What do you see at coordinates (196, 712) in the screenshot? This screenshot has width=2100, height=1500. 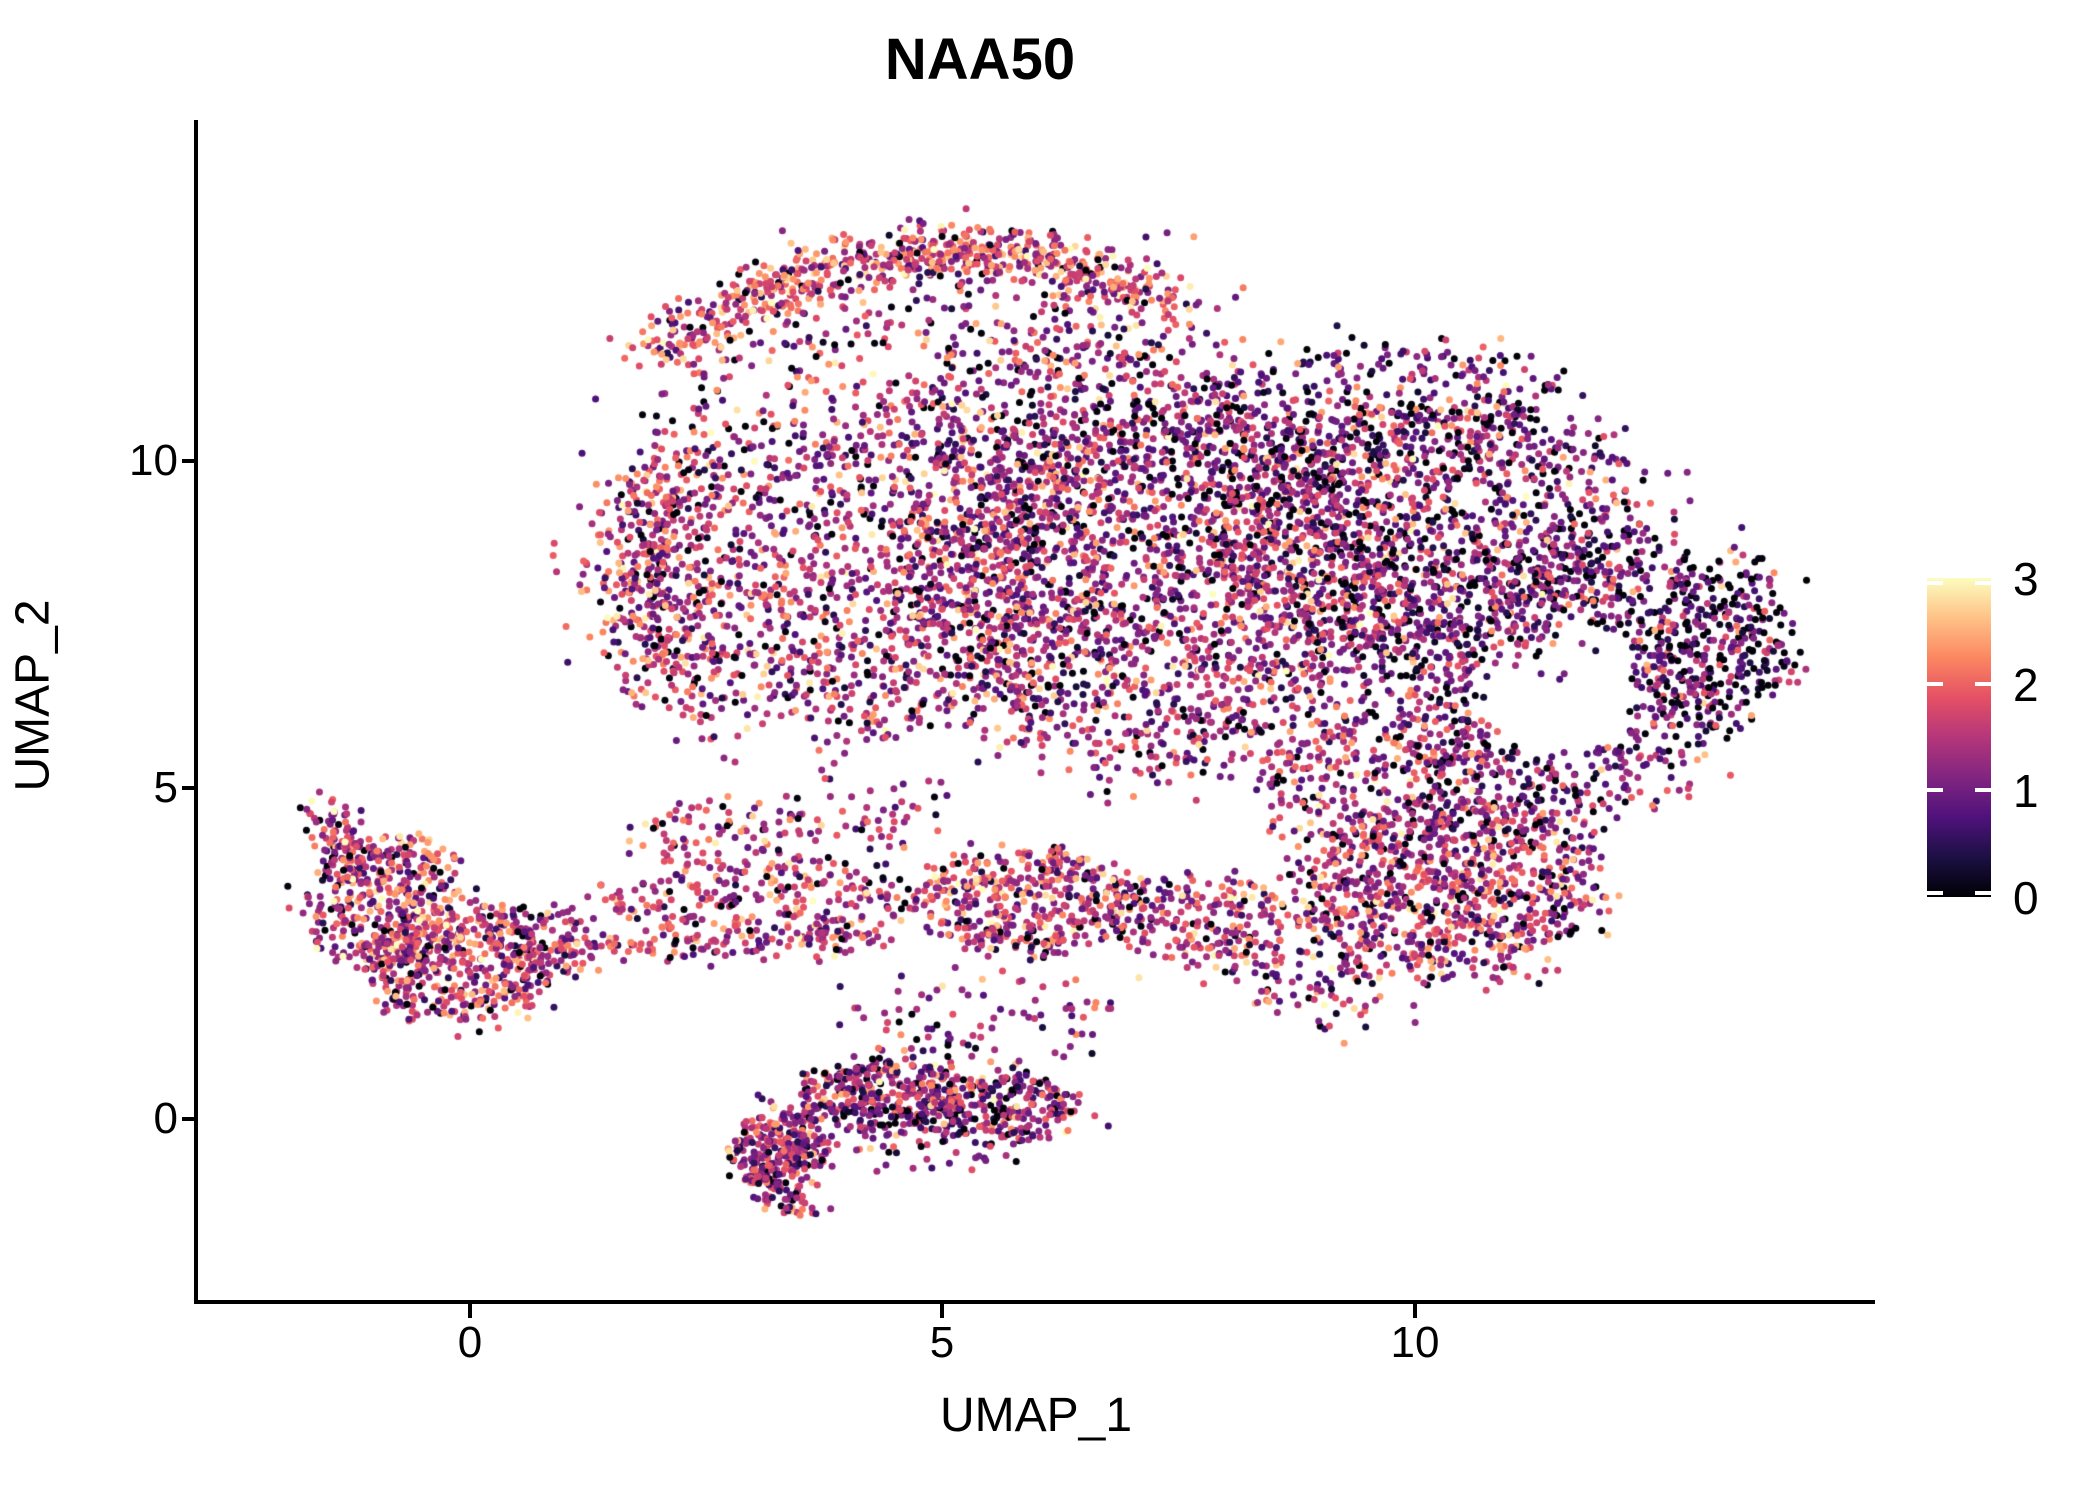 I see `y-axis-line` at bounding box center [196, 712].